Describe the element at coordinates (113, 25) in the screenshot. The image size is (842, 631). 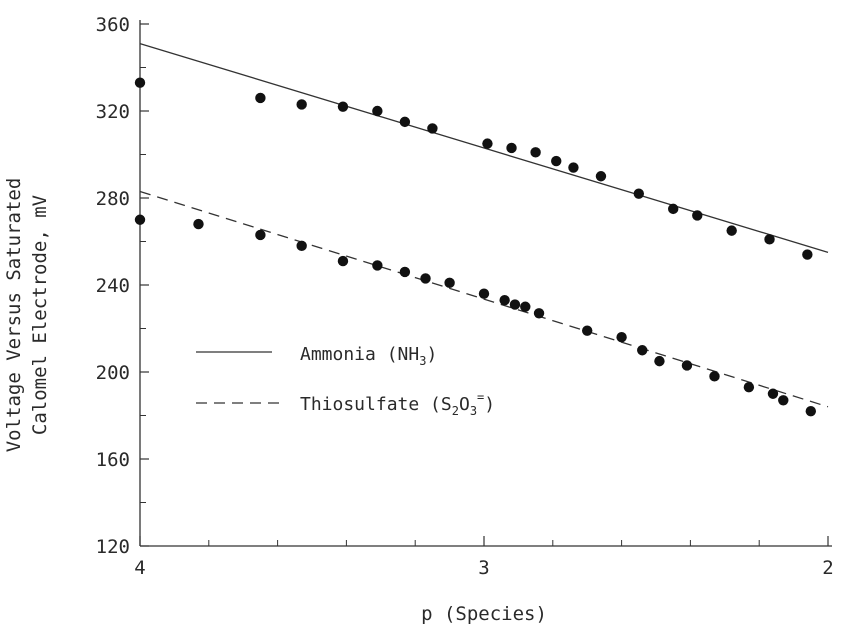
I see `y-tick-label: 360` at that location.